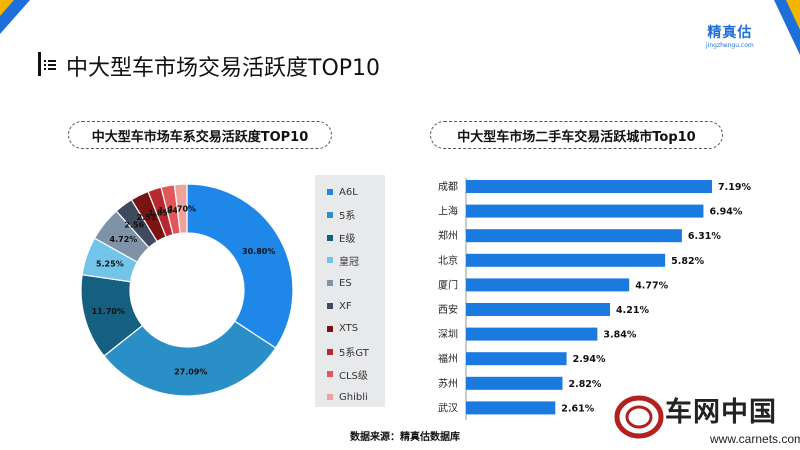 The width and height of the screenshot is (800, 450). I want to click on legend-label-8: CLS级, so click(353, 376).